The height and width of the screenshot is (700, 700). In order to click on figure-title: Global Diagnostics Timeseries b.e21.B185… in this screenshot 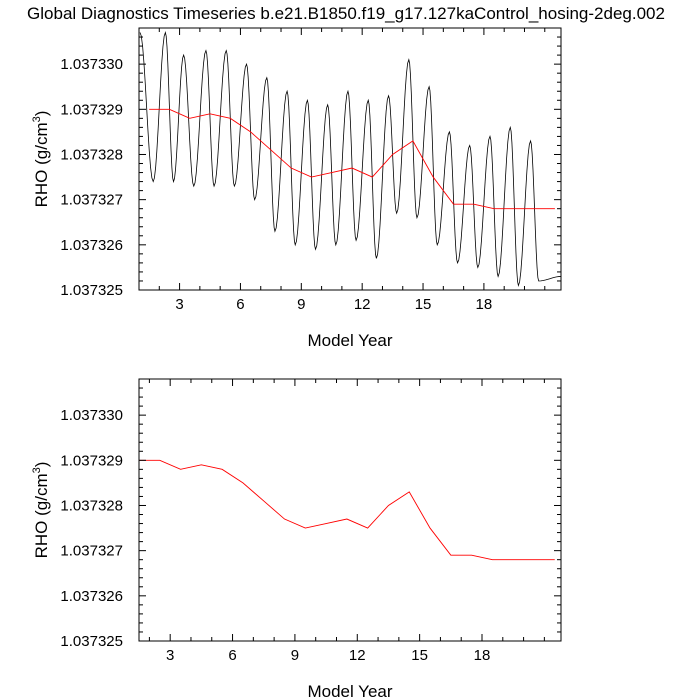, I will do `click(346, 13)`.